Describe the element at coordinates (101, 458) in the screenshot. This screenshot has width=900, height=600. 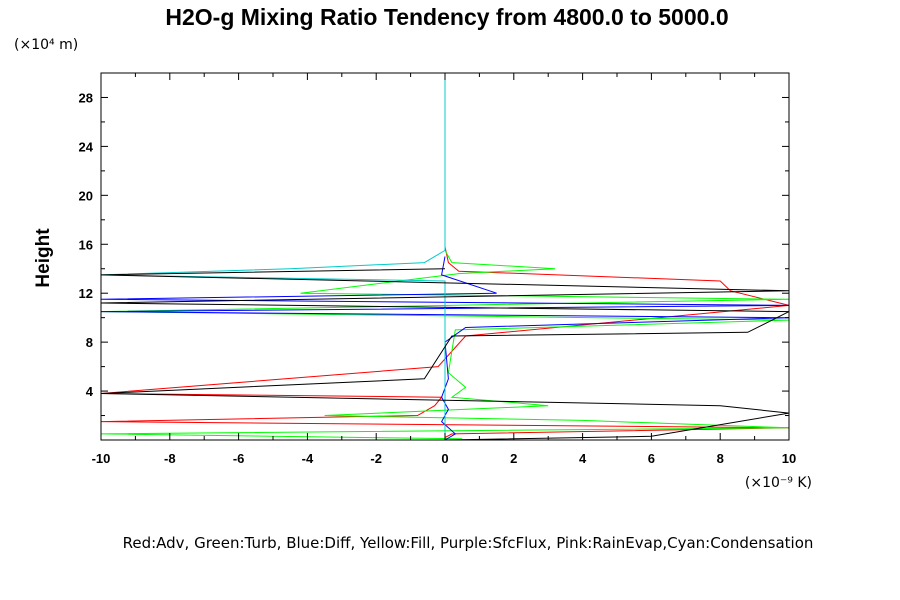
I see `x-tick-label: -10` at that location.